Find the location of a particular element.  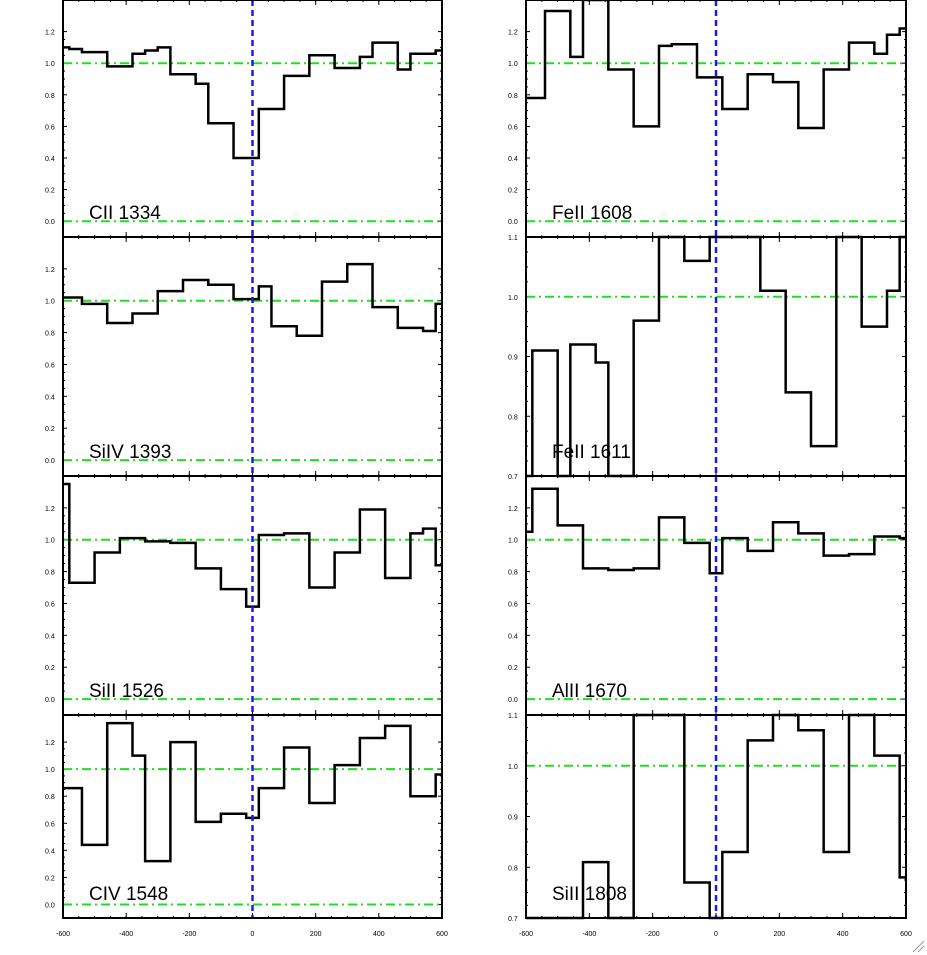

panel-siii-1808-ytick-label: 0.8 is located at coordinates (513, 868).